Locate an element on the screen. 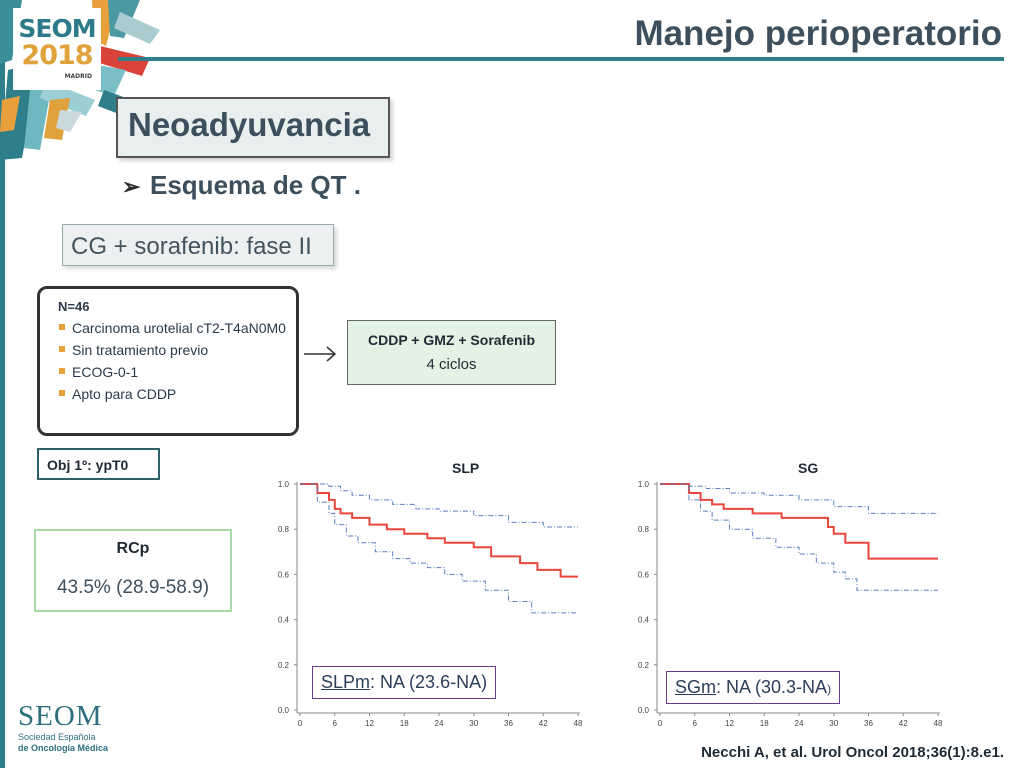  footer-org-line1: Sociedad Española is located at coordinates (57, 737).